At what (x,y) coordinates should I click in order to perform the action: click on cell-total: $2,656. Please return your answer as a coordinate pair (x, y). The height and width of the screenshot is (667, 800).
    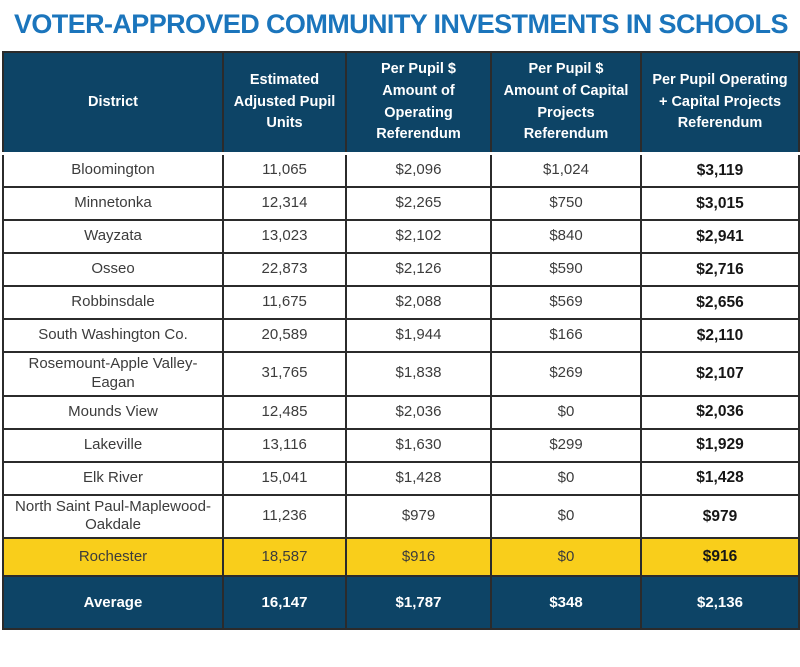
    Looking at the image, I should click on (720, 303).